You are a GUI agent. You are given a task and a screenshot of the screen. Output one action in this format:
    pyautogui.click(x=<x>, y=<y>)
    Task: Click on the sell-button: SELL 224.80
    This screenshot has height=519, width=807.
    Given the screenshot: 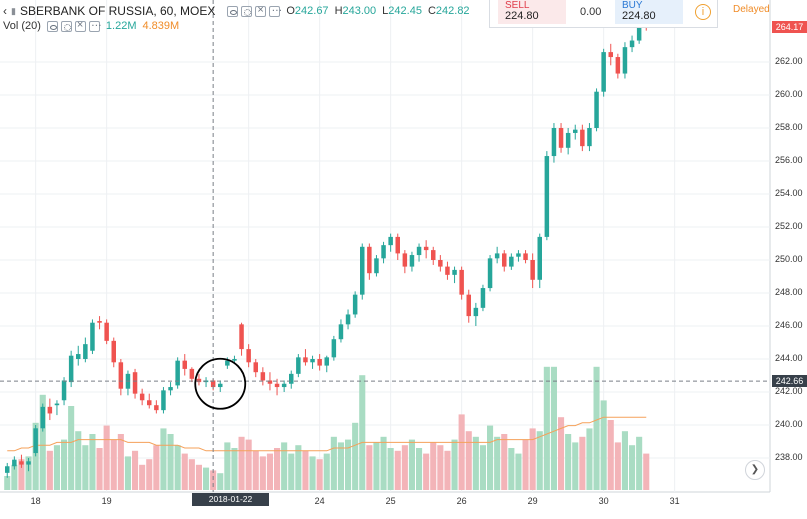 What is the action you would take?
    pyautogui.click(x=532, y=12)
    